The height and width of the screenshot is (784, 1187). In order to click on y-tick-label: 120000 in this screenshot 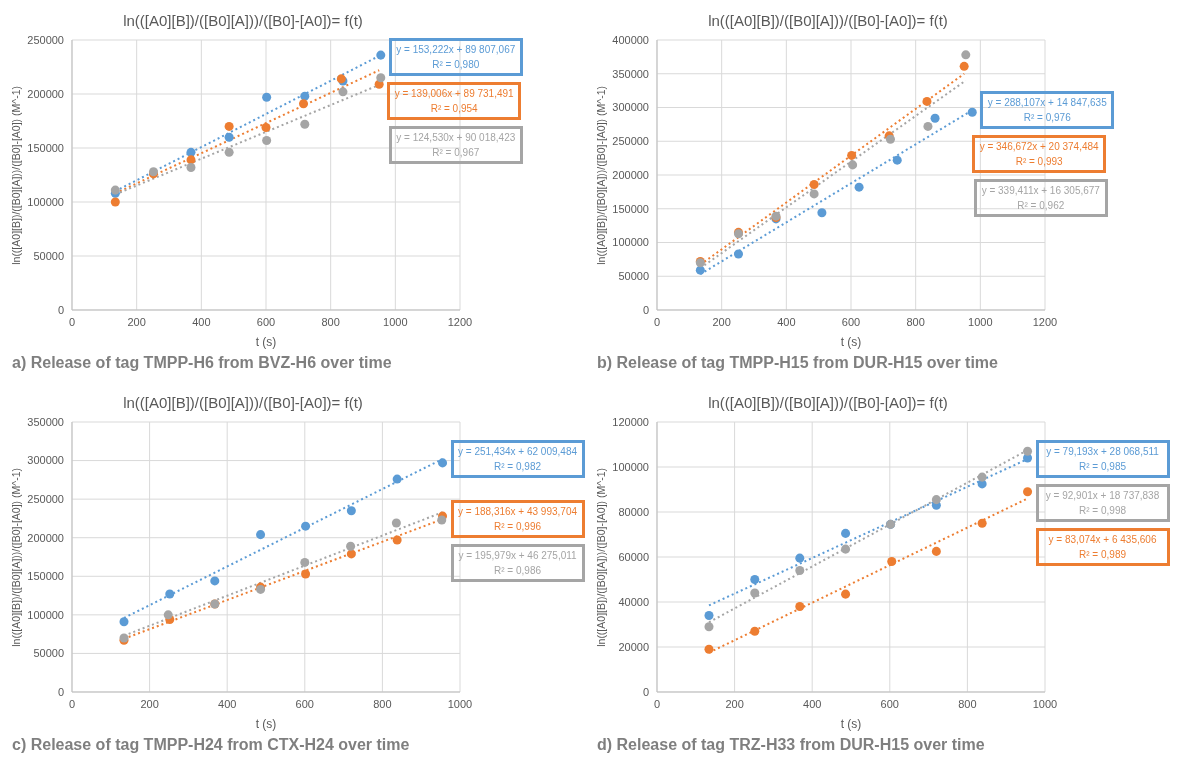, I will do `click(630, 421)`.